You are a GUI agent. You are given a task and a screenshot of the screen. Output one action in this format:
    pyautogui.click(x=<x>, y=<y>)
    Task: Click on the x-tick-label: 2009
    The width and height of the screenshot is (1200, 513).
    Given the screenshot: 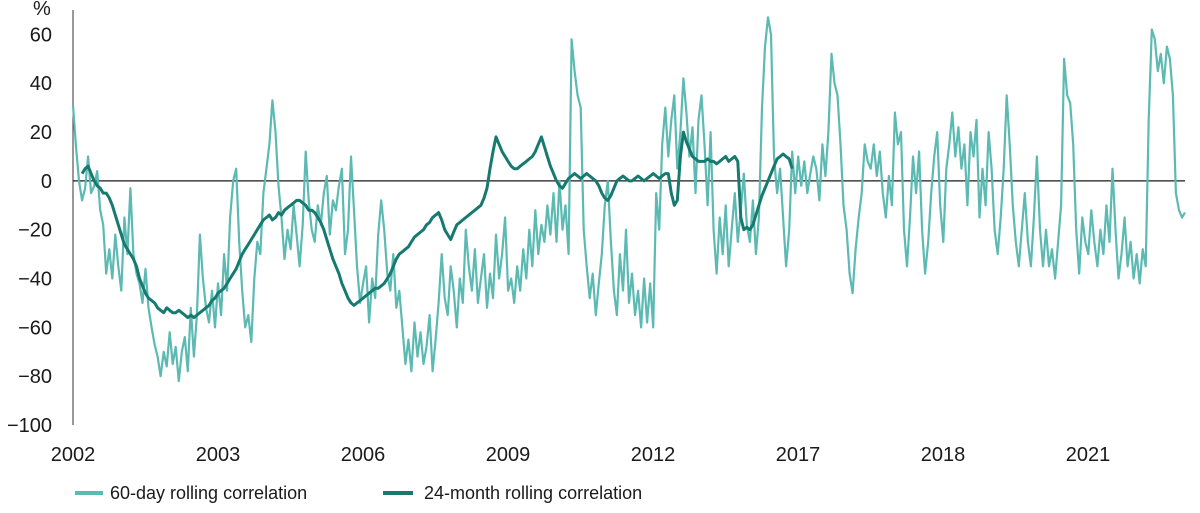 What is the action you would take?
    pyautogui.click(x=508, y=455)
    